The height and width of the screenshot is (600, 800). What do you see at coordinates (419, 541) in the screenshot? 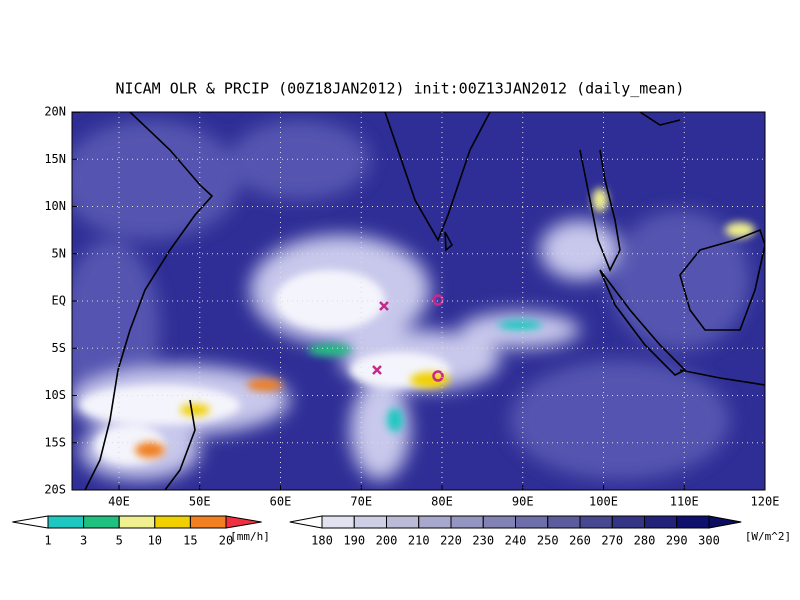
I see `colorbar-label: 210` at bounding box center [419, 541].